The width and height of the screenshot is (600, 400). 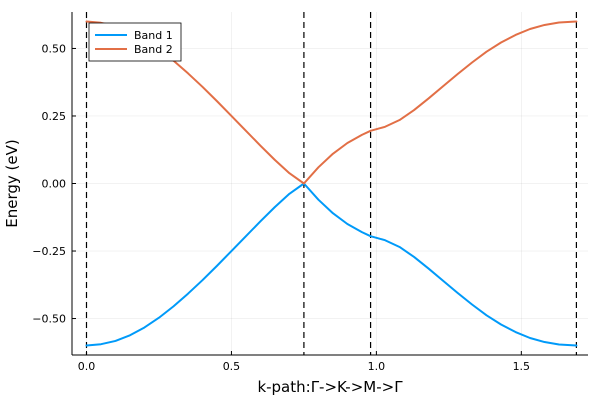 What do you see at coordinates (54, 116) in the screenshot?
I see `y-tick-label-3: 0.25` at bounding box center [54, 116].